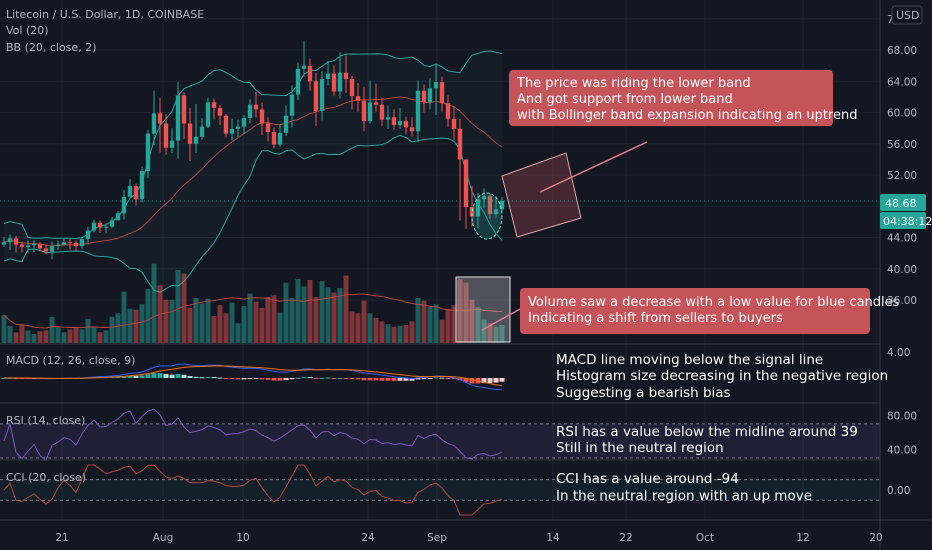  What do you see at coordinates (468, 538) in the screenshot?
I see `time-axis: 21 Aug 10 24 Sep 14 22 Oct 12 20` at bounding box center [468, 538].